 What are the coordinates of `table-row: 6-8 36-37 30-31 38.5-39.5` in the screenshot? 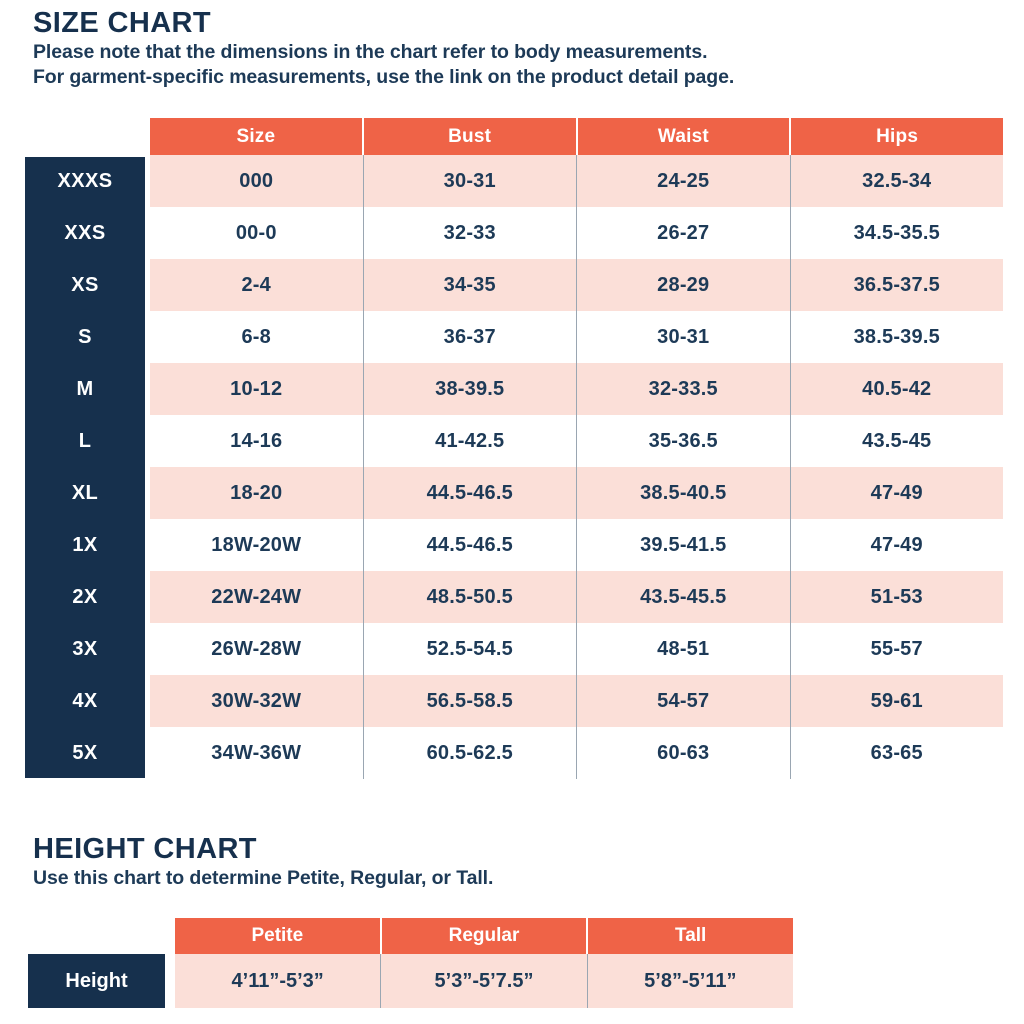 It's located at (576, 337).